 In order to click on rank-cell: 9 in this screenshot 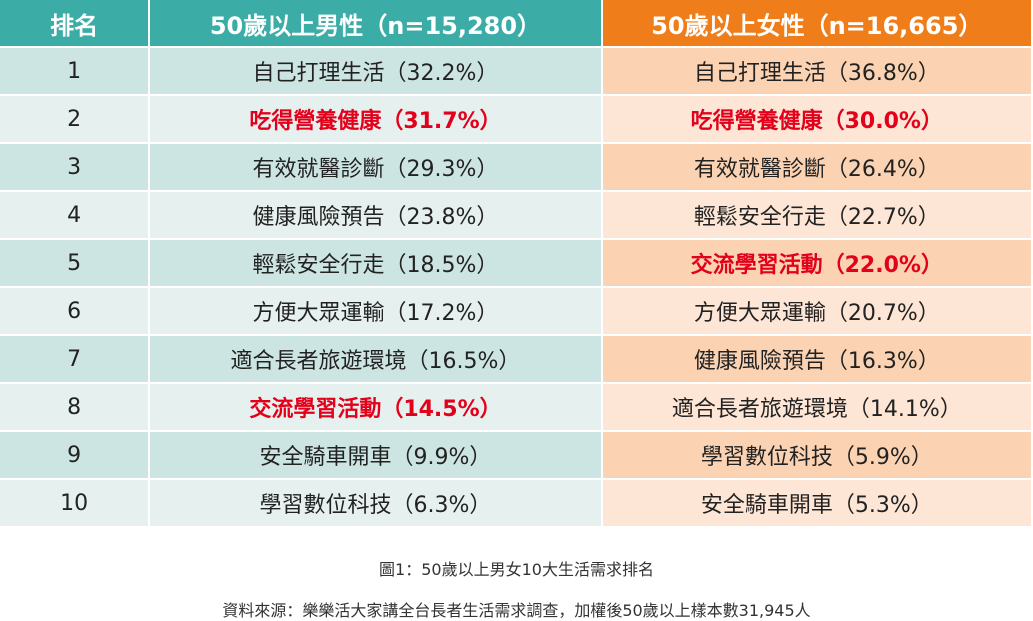, I will do `click(75, 455)`.